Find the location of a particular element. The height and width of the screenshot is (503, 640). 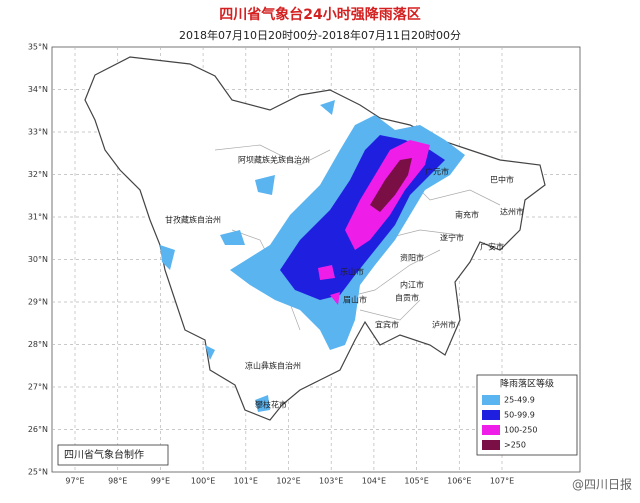

lon-label: 105°E is located at coordinates (416, 481).